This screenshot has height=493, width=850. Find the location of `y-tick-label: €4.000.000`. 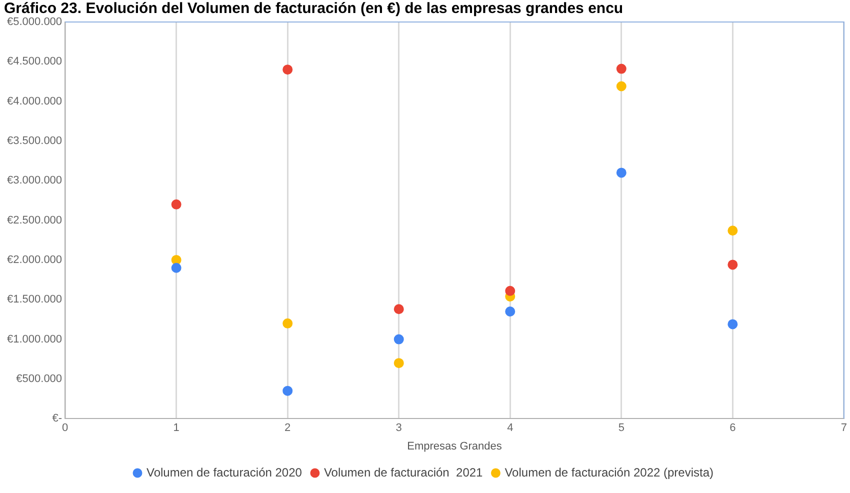

y-tick-label: €4.000.000 is located at coordinates (34, 101).